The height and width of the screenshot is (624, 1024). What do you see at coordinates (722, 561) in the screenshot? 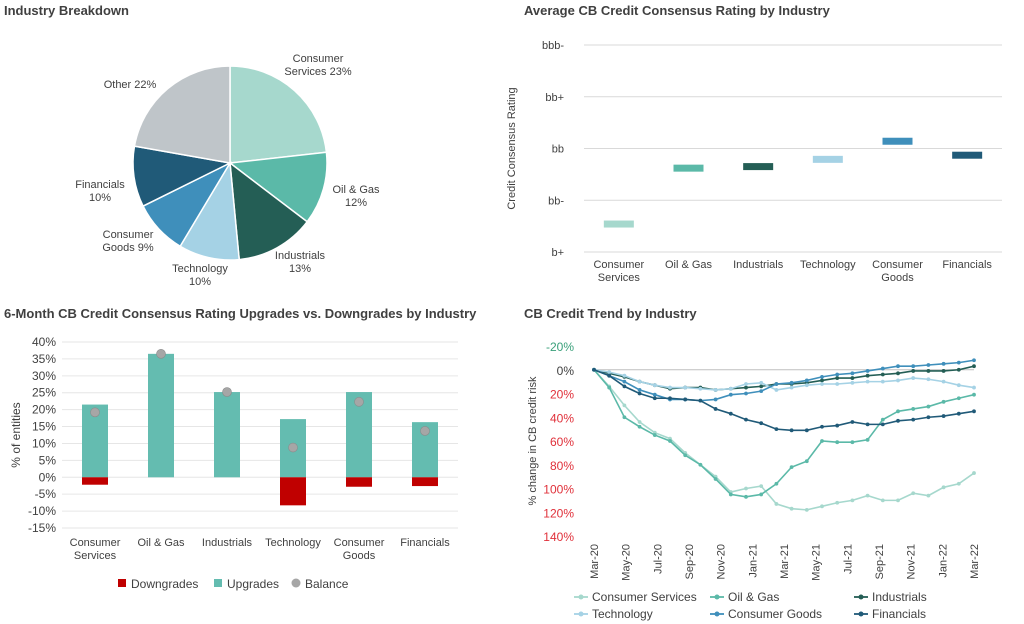
I see `x-tick-label: Nov-20` at bounding box center [722, 561].